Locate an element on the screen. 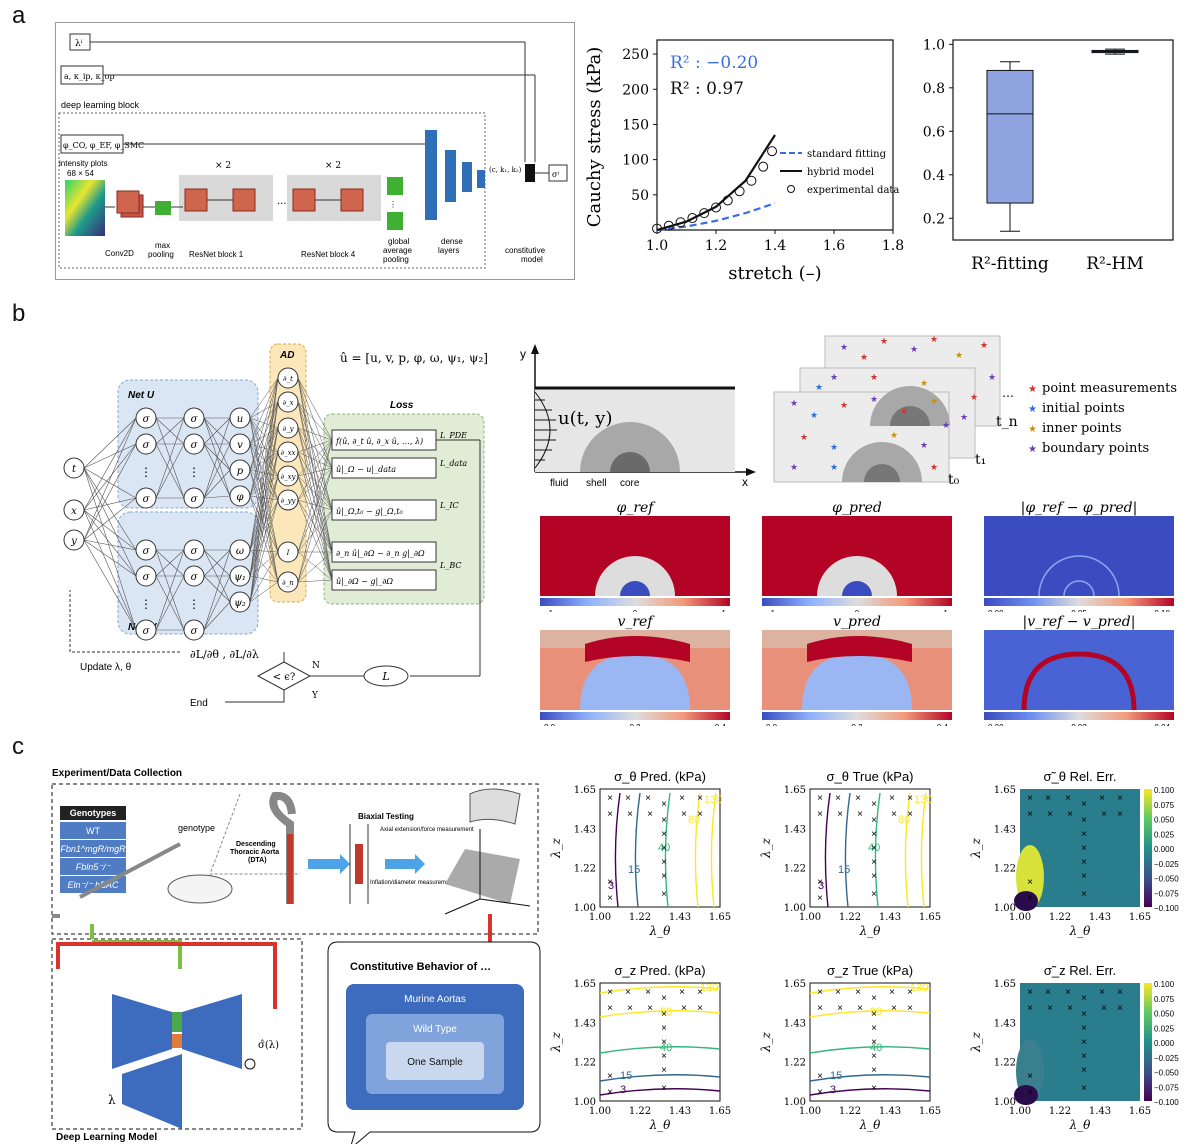  dl-block-title: deep learning block is located at coordinates (100, 105).